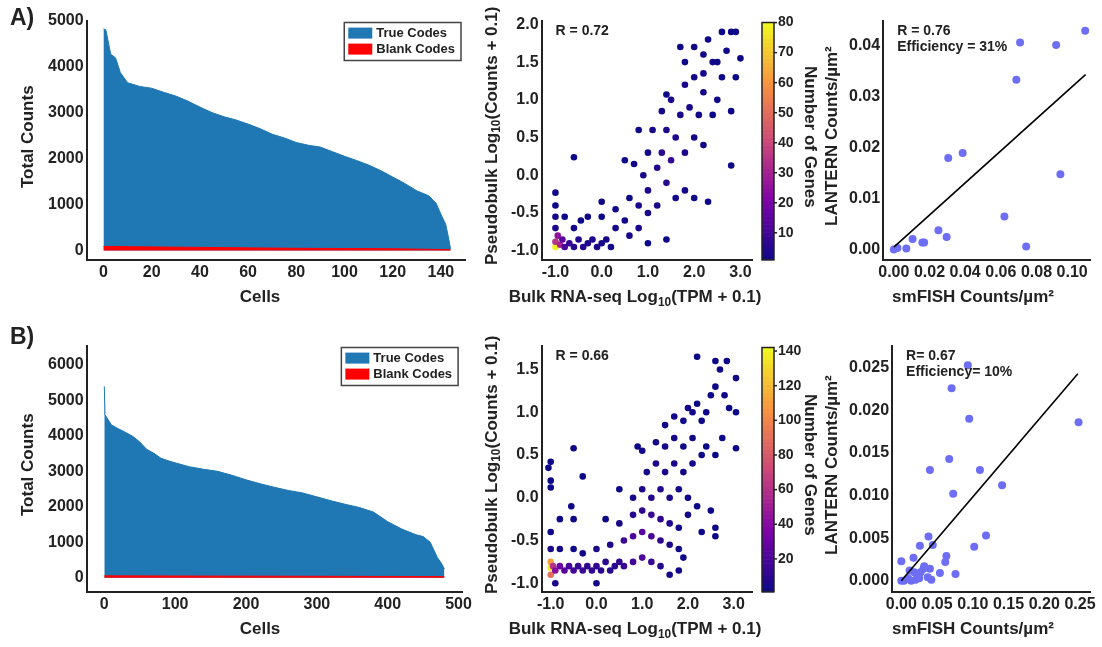 This screenshot has height=647, width=1102. What do you see at coordinates (924, 30) in the screenshot?
I see `annotation: R = 0.76` at bounding box center [924, 30].